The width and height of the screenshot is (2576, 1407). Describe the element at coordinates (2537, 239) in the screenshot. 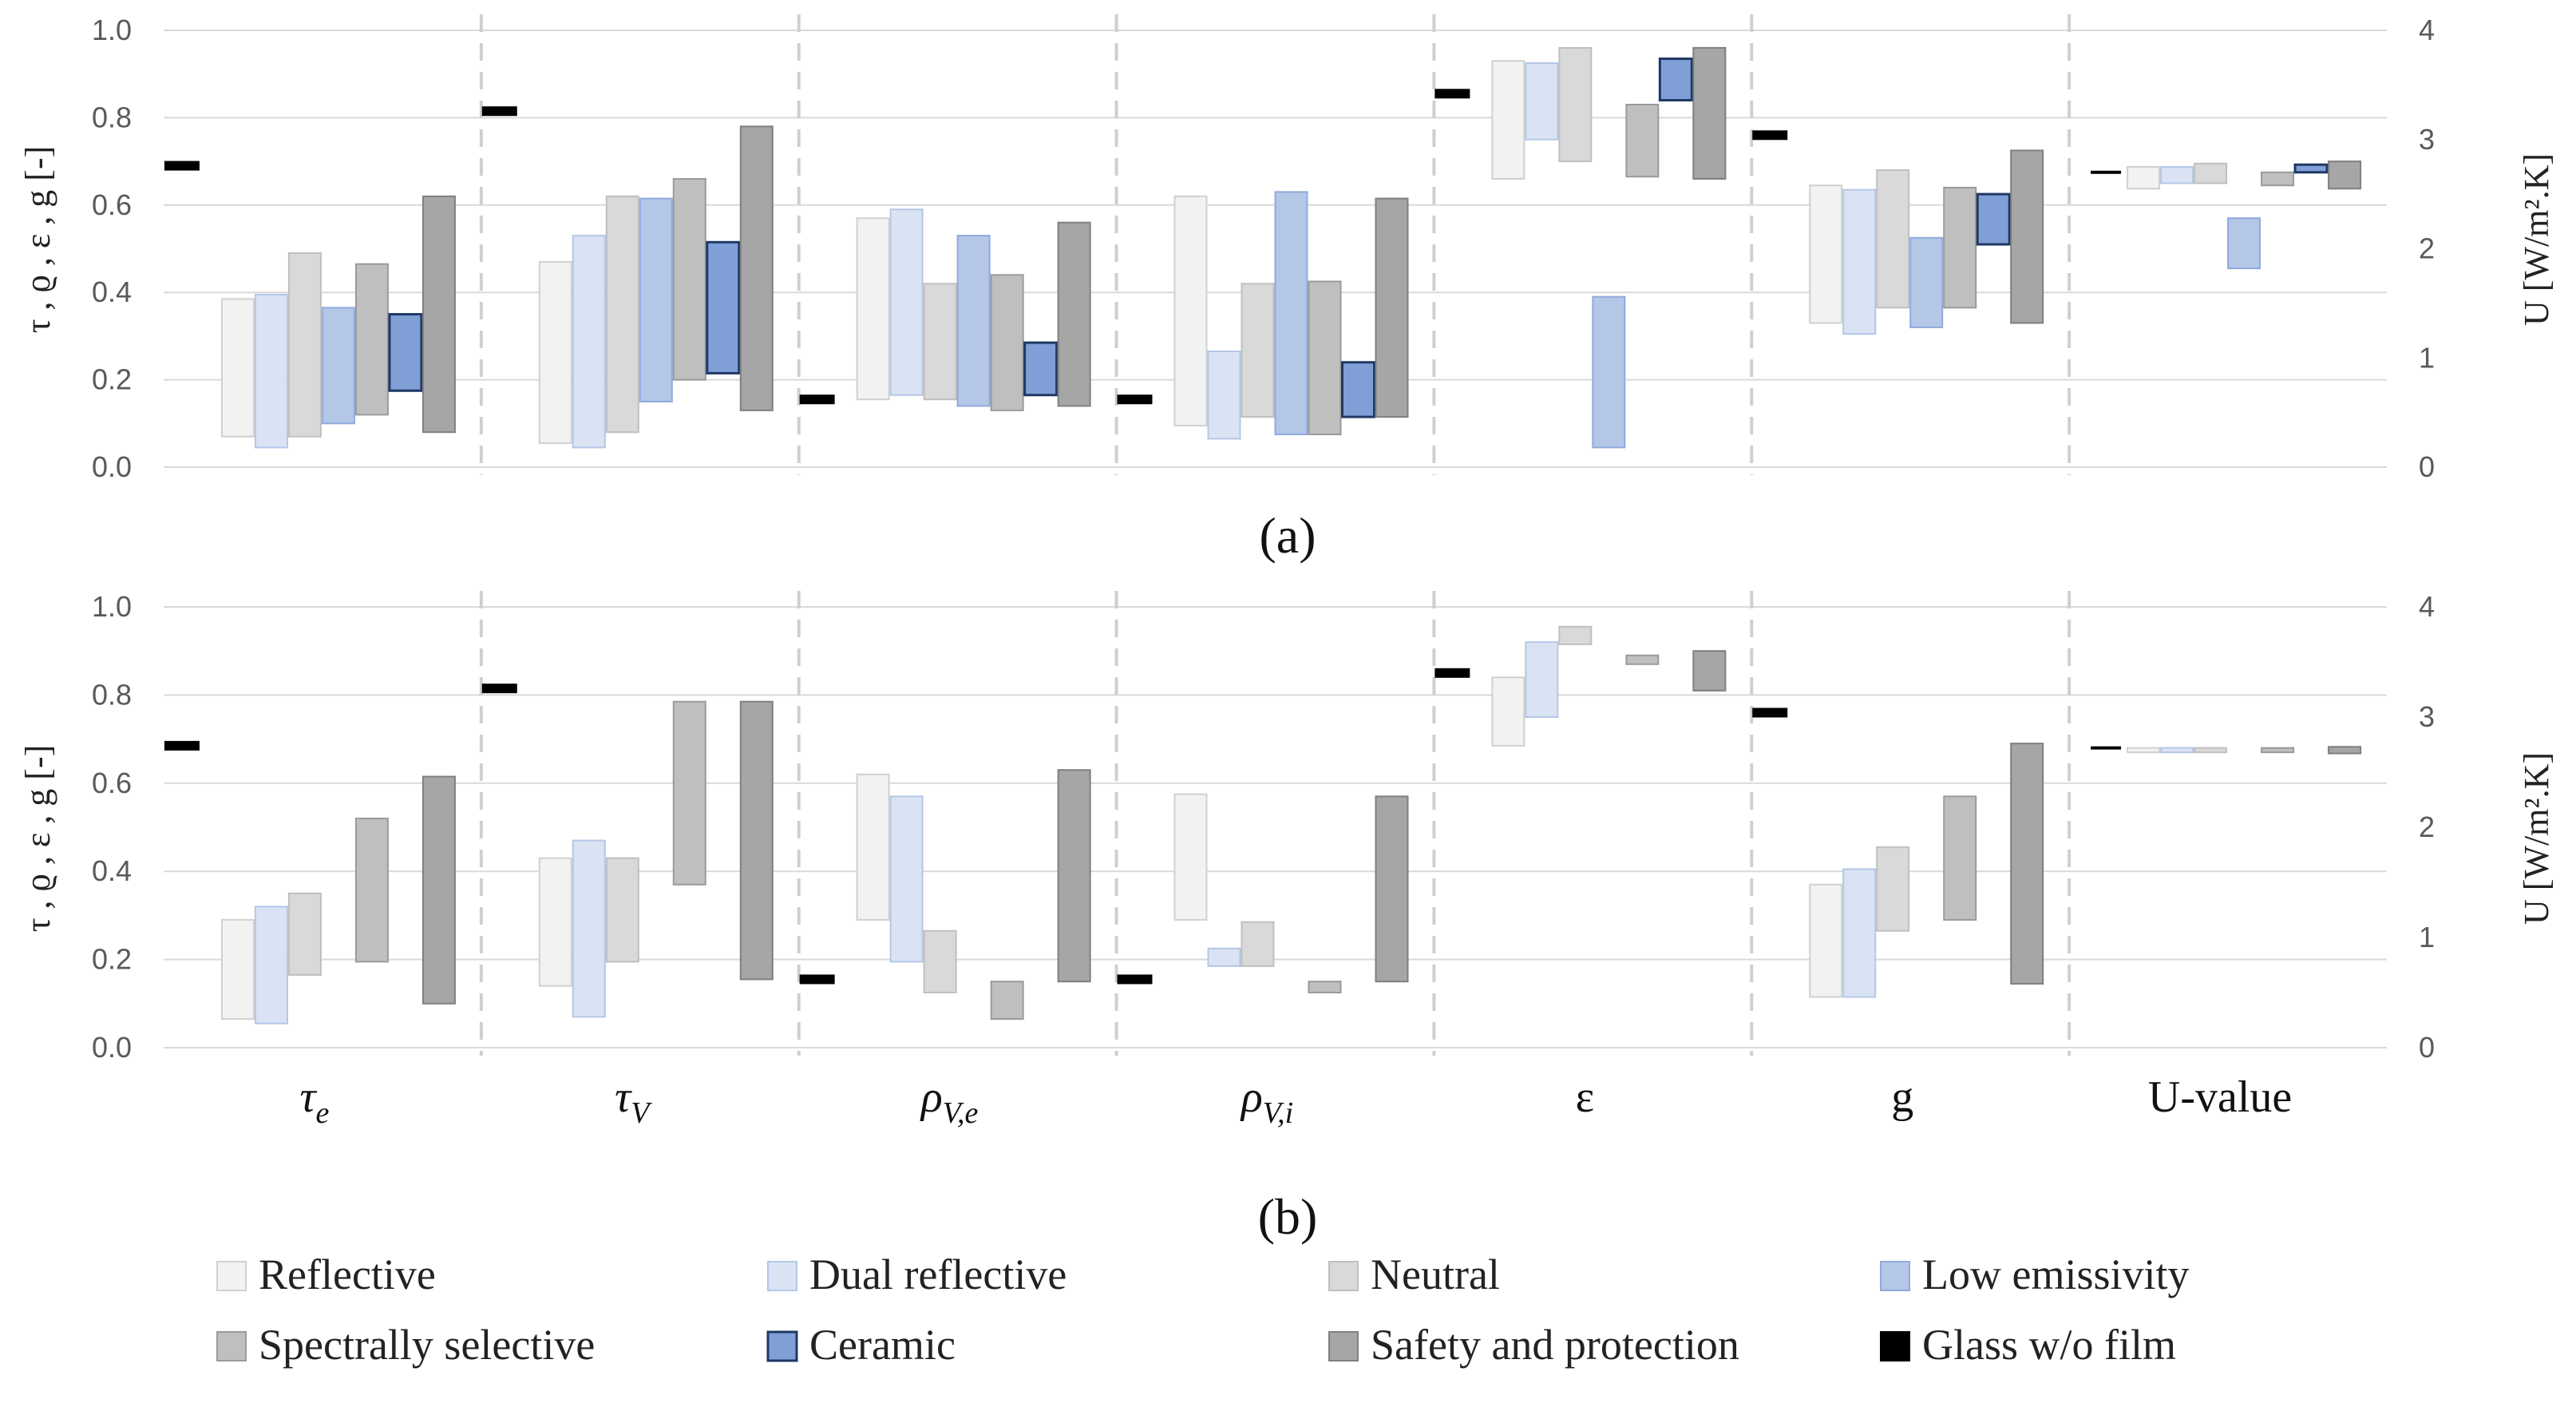

I see `y-axis-right-title-a: U [W/m².K]` at that location.